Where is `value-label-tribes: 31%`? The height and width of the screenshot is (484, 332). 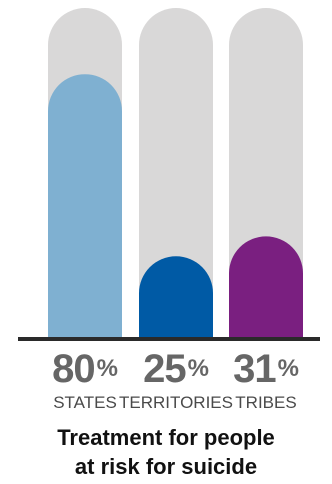 value-label-tribes: 31% is located at coordinates (266, 369).